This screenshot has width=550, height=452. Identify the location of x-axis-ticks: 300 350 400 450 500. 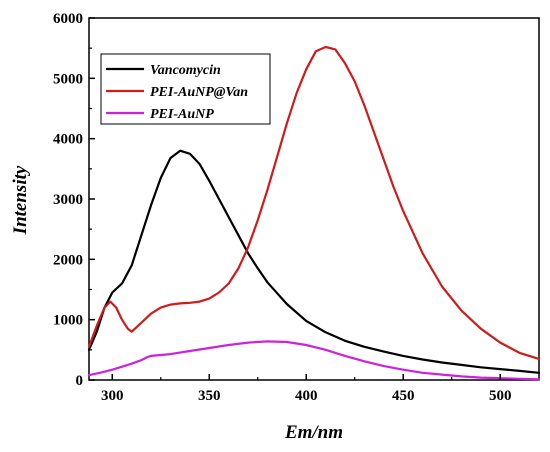
(306, 389).